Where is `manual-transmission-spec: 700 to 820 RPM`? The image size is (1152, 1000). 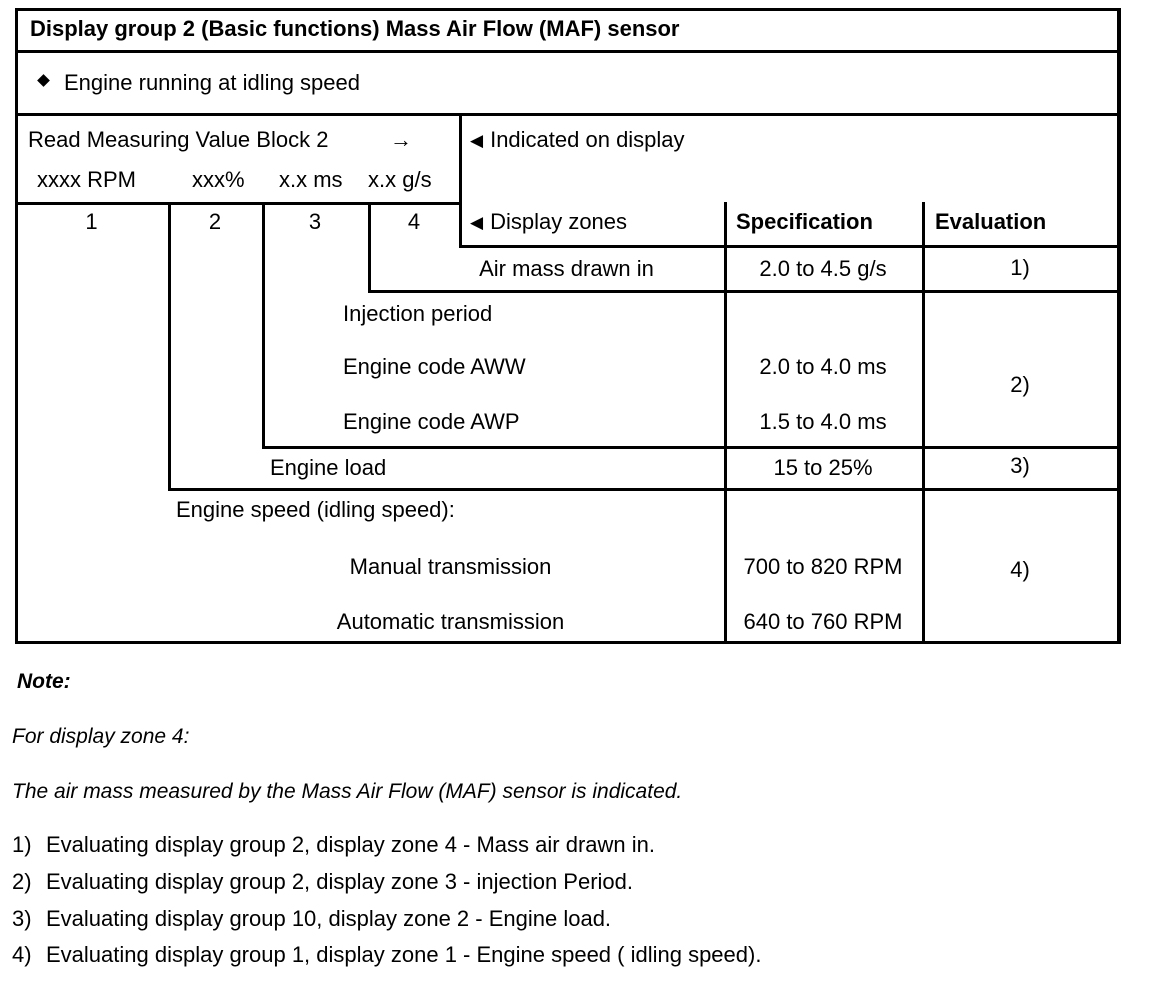
manual-transmission-spec: 700 to 820 RPM is located at coordinates (823, 566).